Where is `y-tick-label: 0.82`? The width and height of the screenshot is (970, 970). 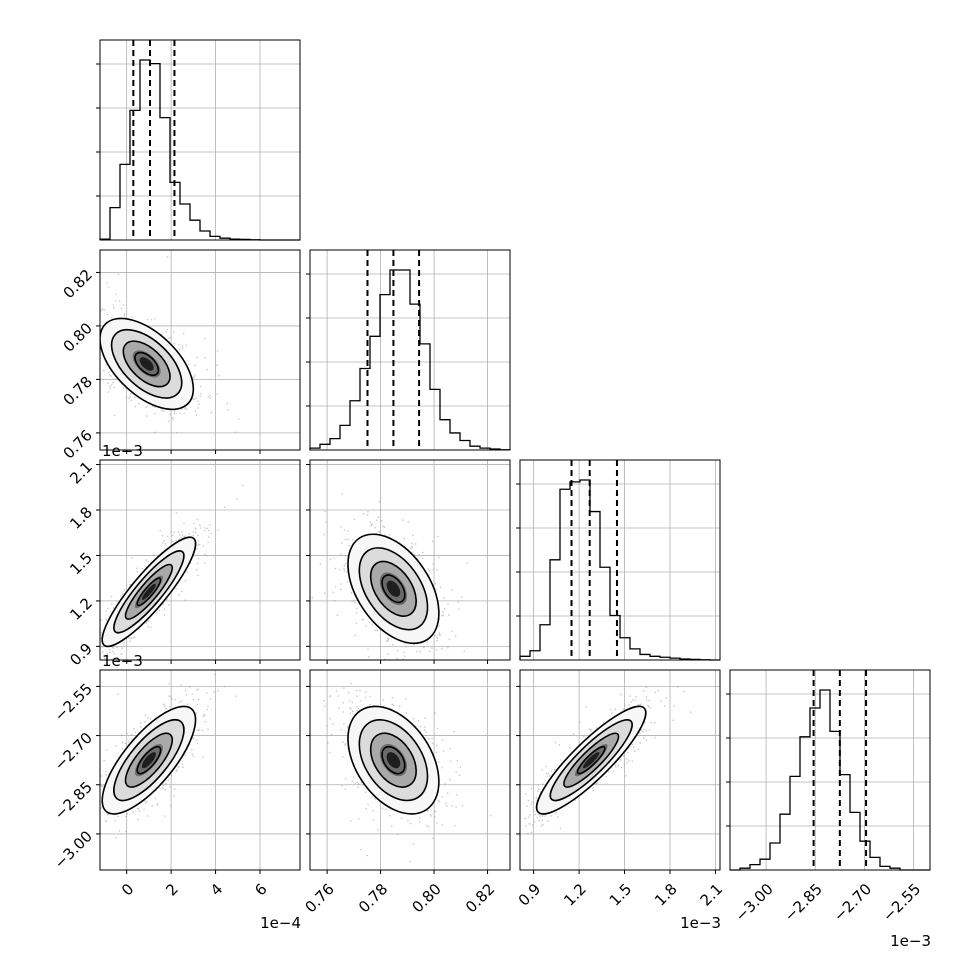 y-tick-label: 0.82 is located at coordinates (78, 284).